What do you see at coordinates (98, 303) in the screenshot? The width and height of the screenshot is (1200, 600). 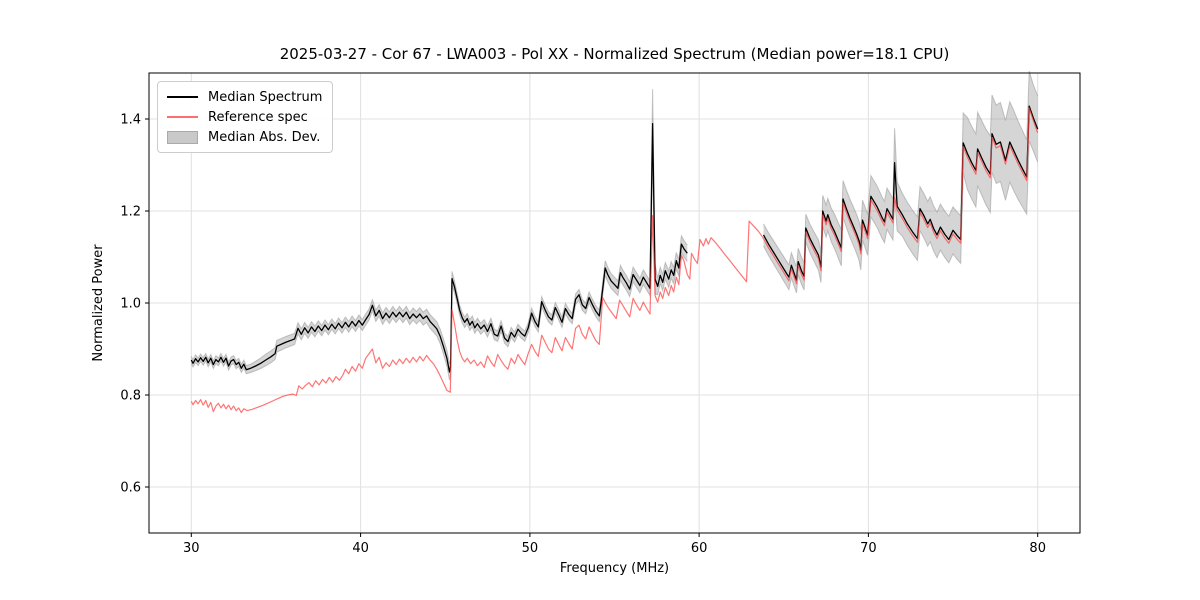 I see `y-axis-label: Normalized Power` at bounding box center [98, 303].